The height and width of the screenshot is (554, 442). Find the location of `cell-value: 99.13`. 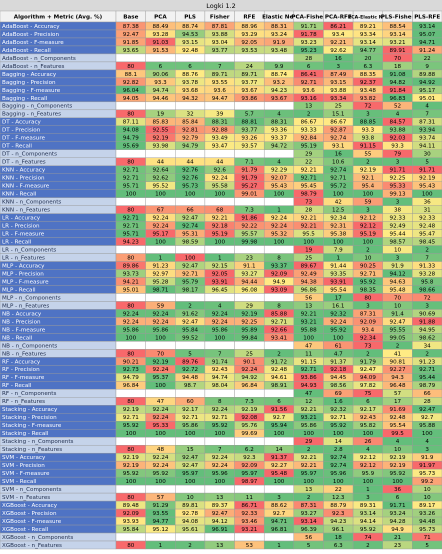

cell-value: 99.13 is located at coordinates (398, 195).